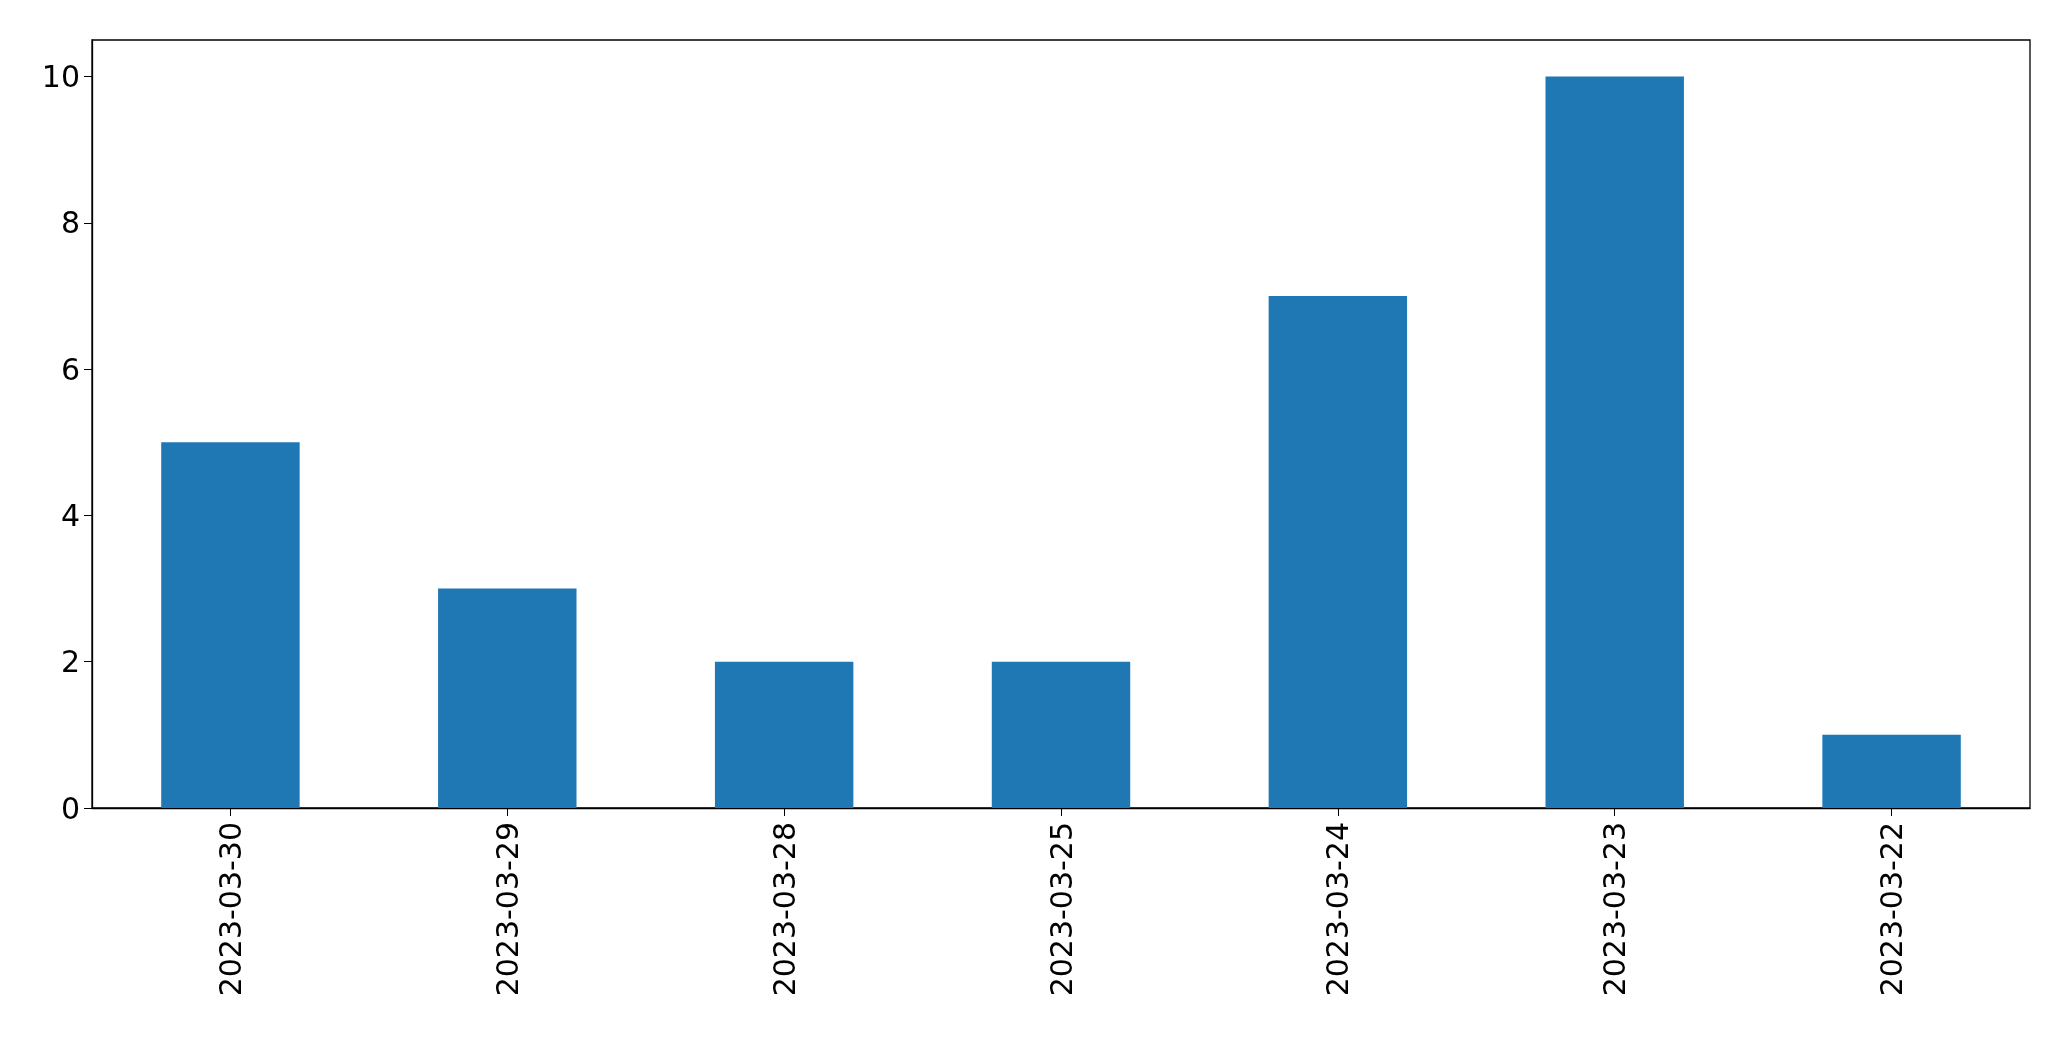 This screenshot has width=2071, height=1061. I want to click on y-tick-label: 0, so click(70, 808).